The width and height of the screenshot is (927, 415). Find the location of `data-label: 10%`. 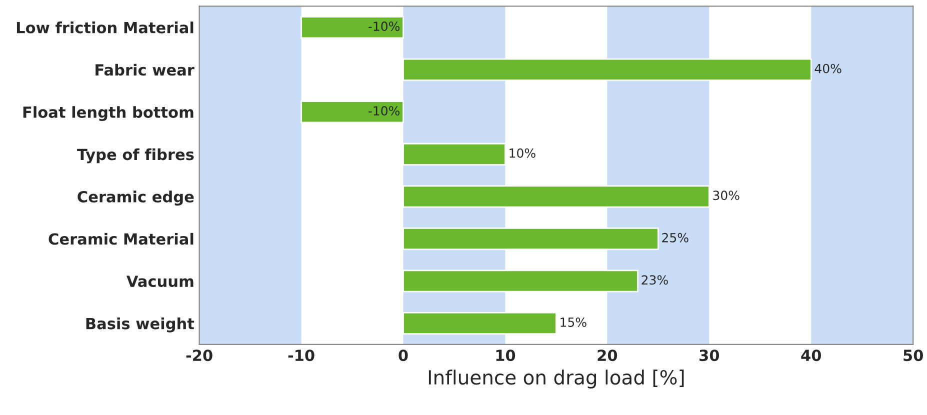

data-label: 10% is located at coordinates (523, 153).